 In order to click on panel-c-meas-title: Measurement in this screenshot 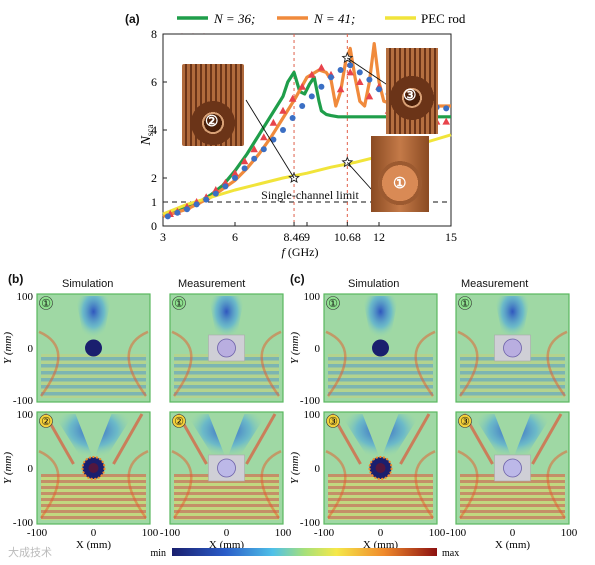, I will do `click(495, 284)`.